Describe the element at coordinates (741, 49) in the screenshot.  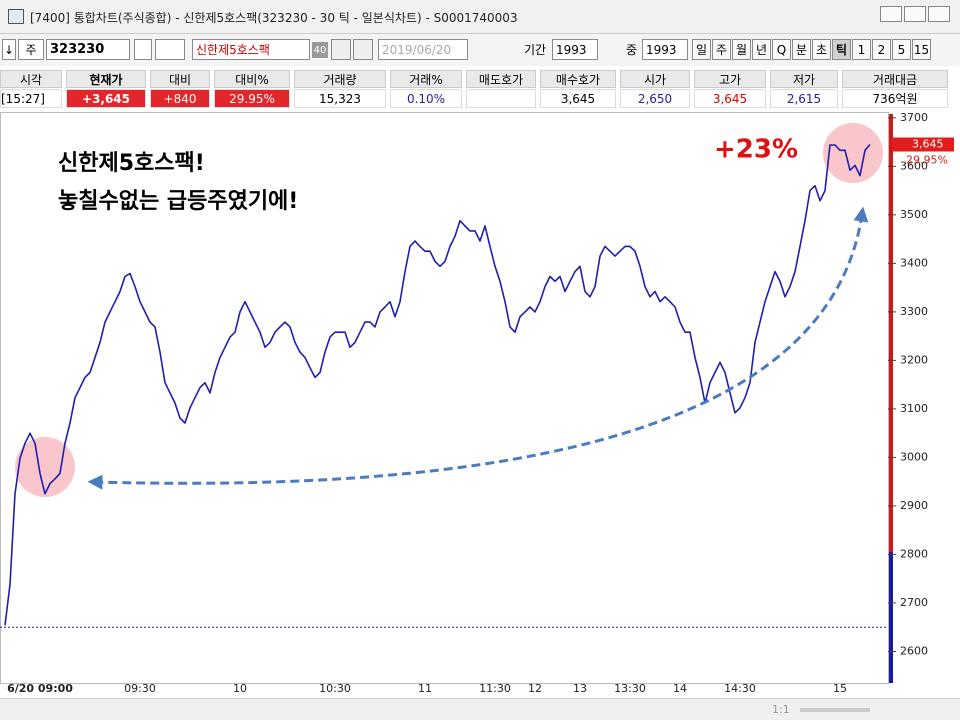
I see `period-button: 월` at that location.